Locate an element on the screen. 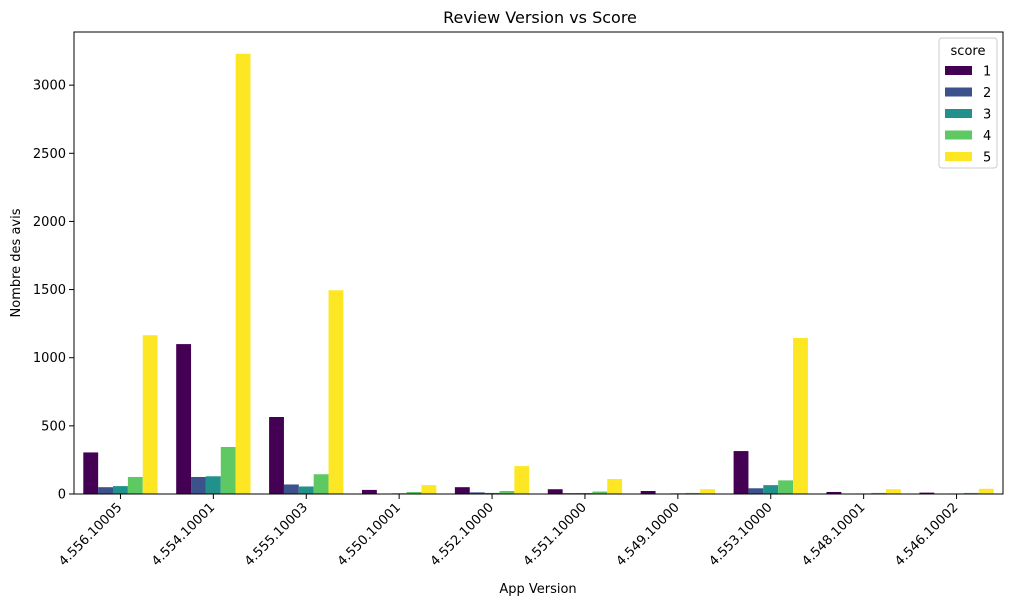 Image resolution: width=1014 pixels, height=605 pixels. bar-4.552.10000-score-3 is located at coordinates (492, 493).